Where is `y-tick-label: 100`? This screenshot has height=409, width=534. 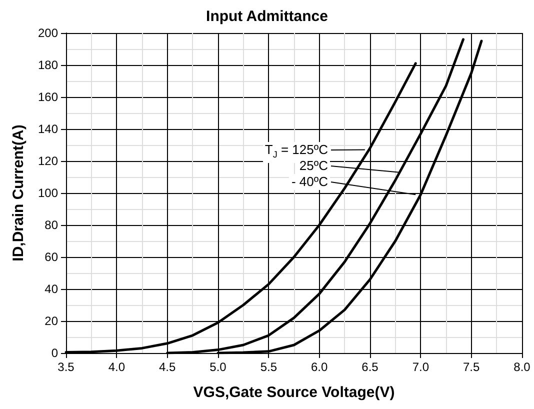
y-tick-label: 100 is located at coordinates (48, 193).